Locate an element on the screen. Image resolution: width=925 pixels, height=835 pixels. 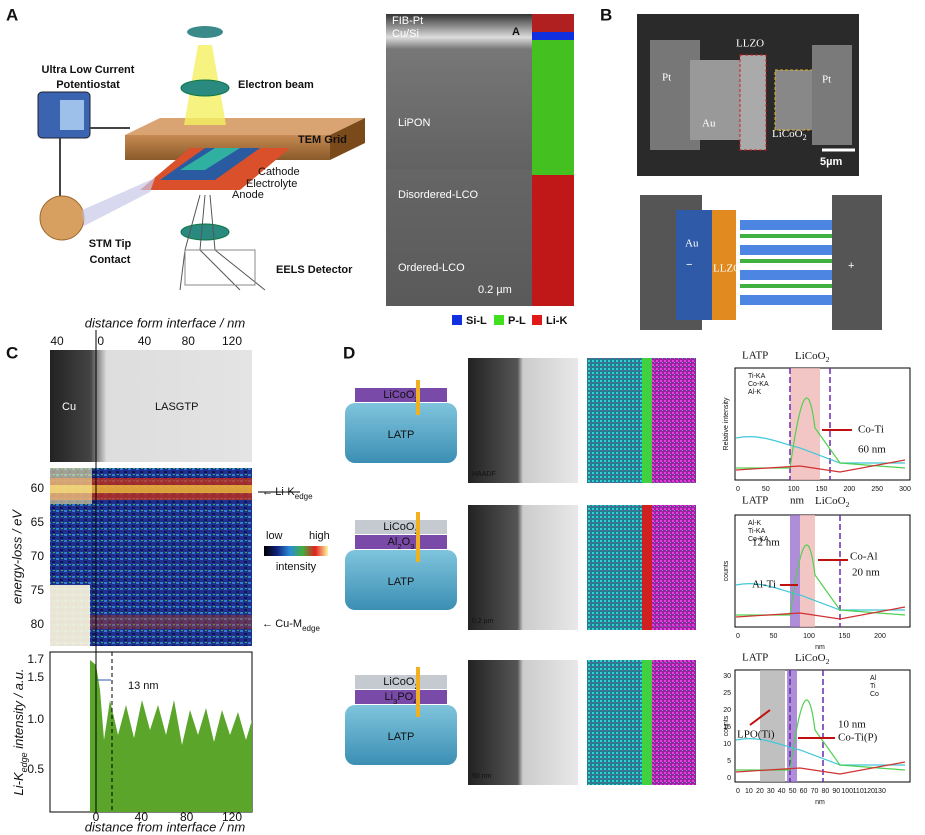
label: Li-K is located at coordinates (285, 492).